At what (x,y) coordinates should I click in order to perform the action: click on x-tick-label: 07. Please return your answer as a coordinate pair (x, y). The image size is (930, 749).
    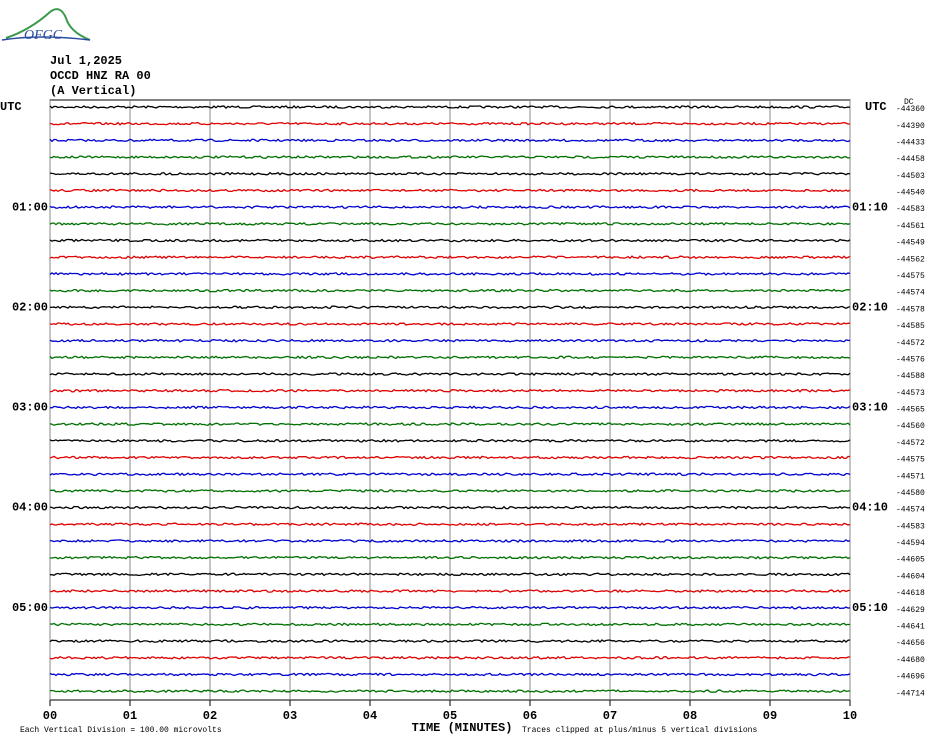
    Looking at the image, I should click on (610, 716).